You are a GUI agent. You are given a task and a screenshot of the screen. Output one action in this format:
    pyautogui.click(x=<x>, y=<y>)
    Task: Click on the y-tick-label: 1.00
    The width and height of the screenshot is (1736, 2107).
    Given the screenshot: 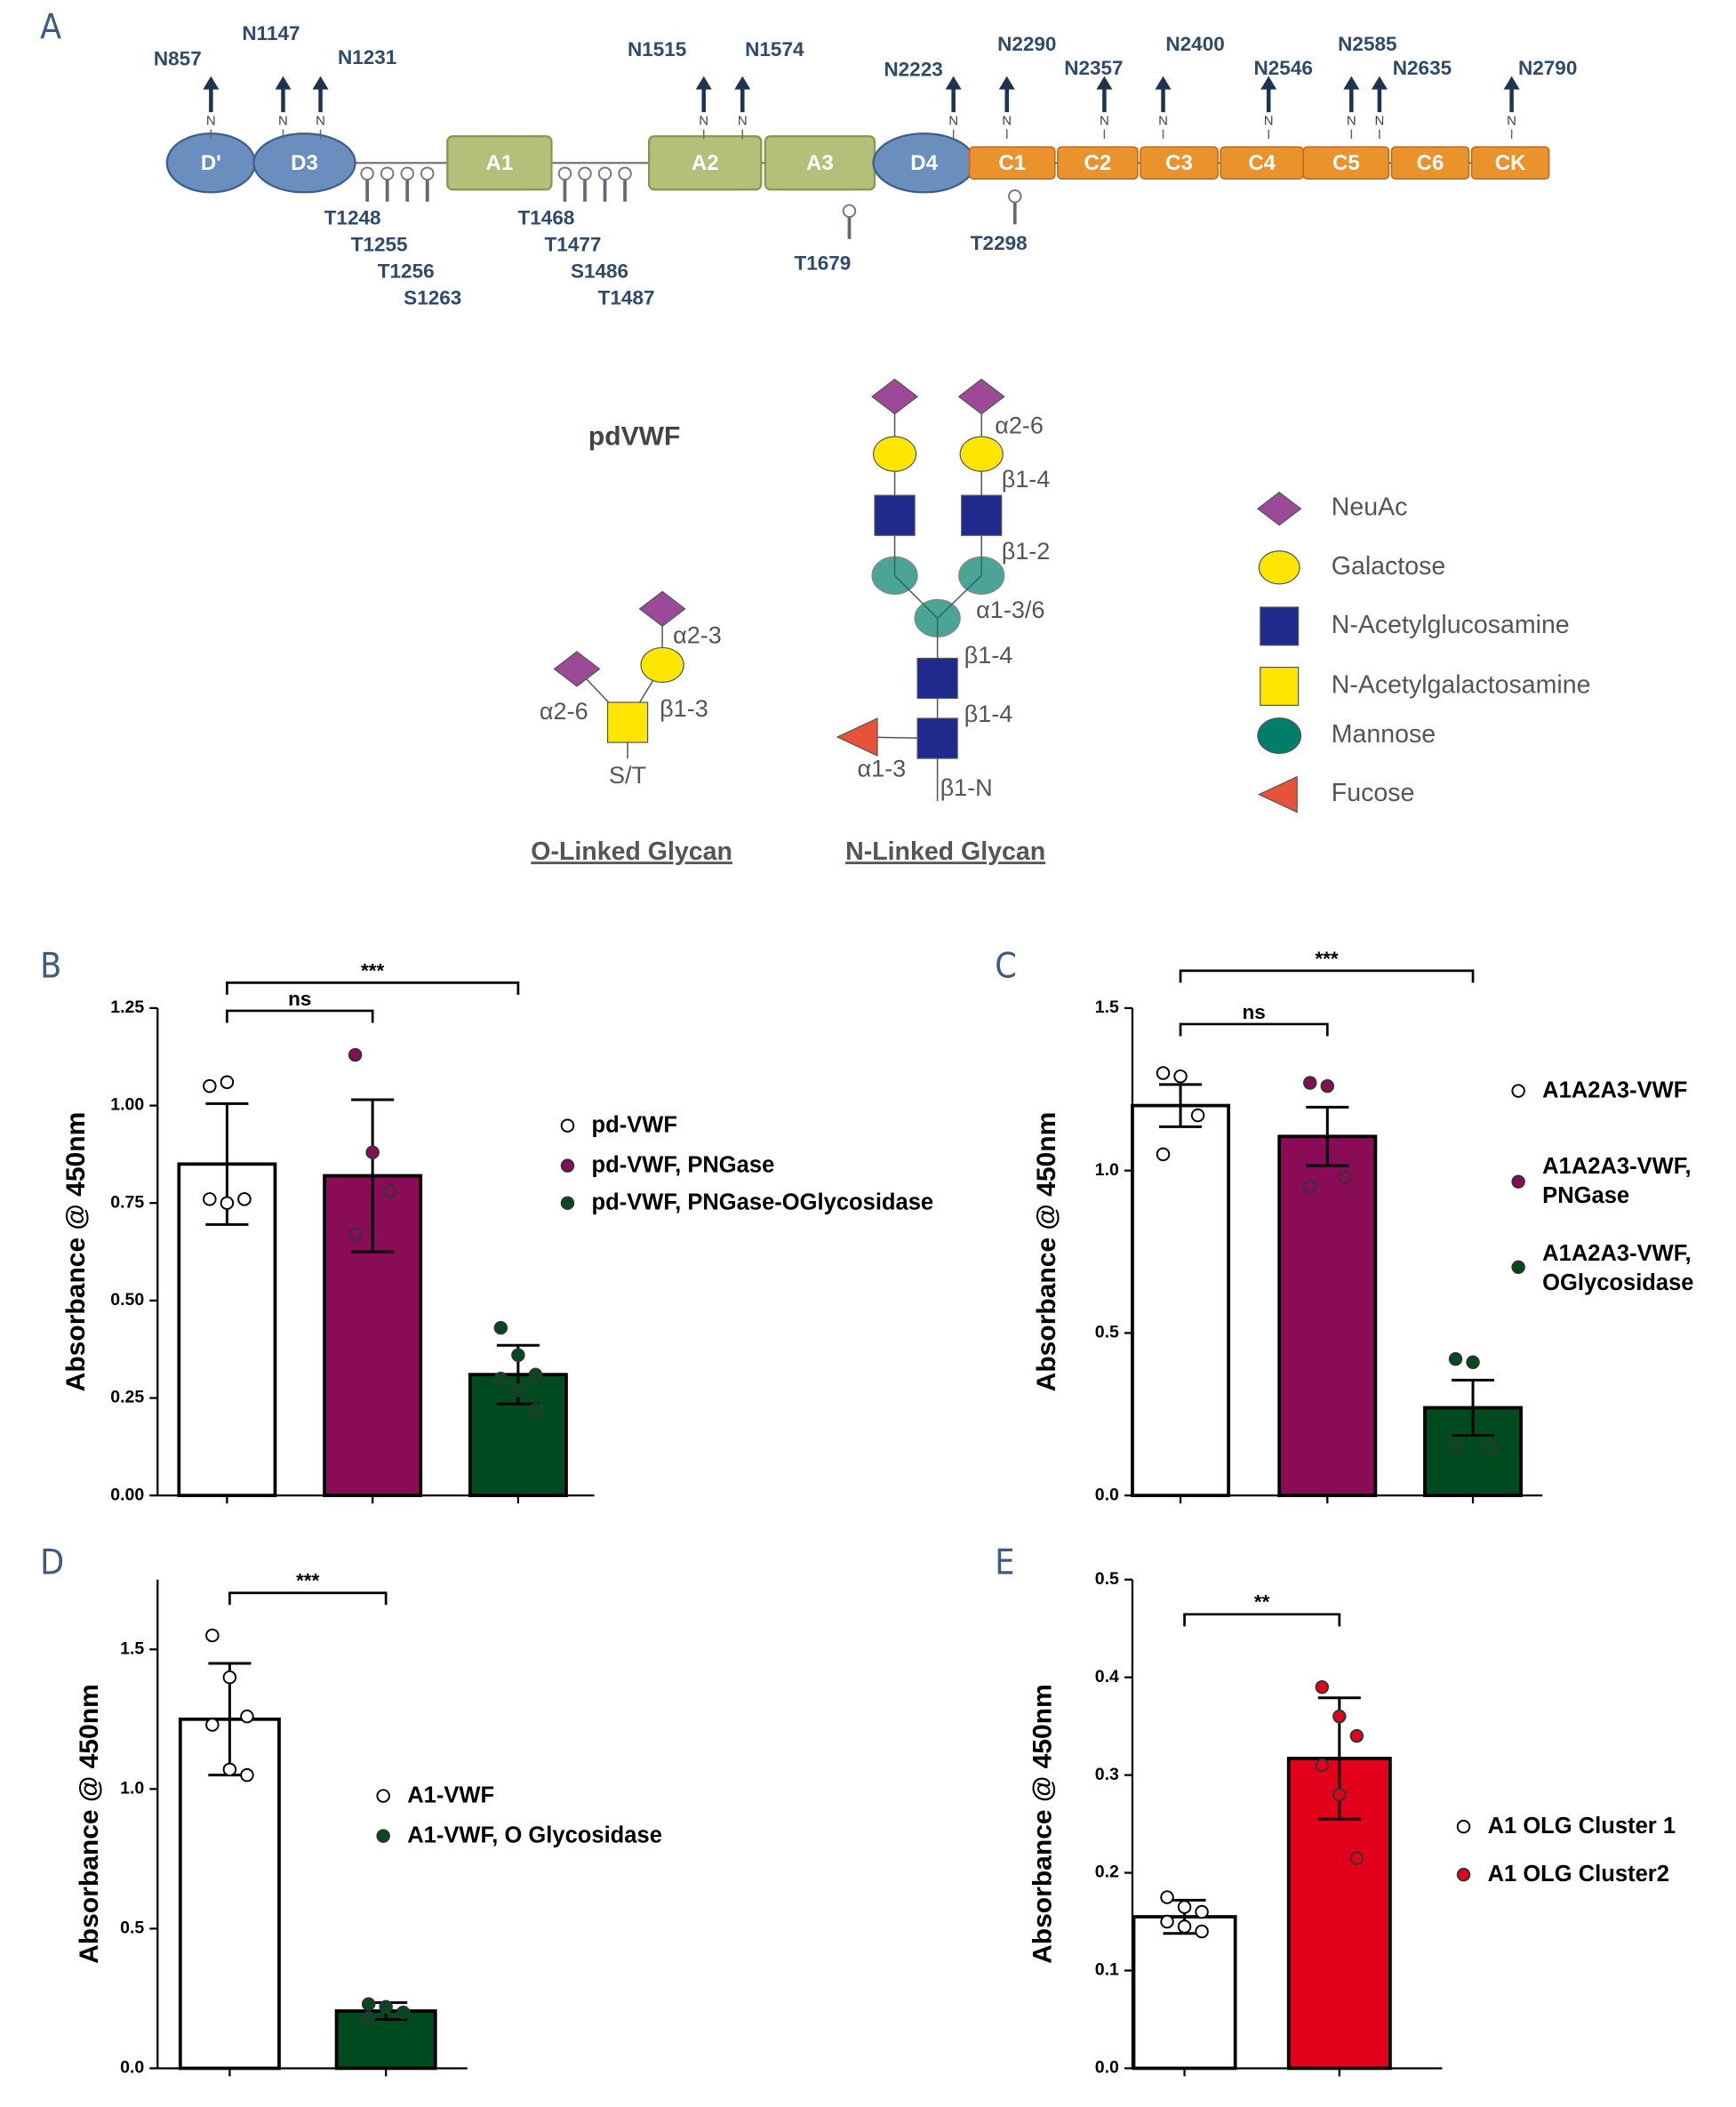 What is the action you would take?
    pyautogui.click(x=127, y=1105)
    